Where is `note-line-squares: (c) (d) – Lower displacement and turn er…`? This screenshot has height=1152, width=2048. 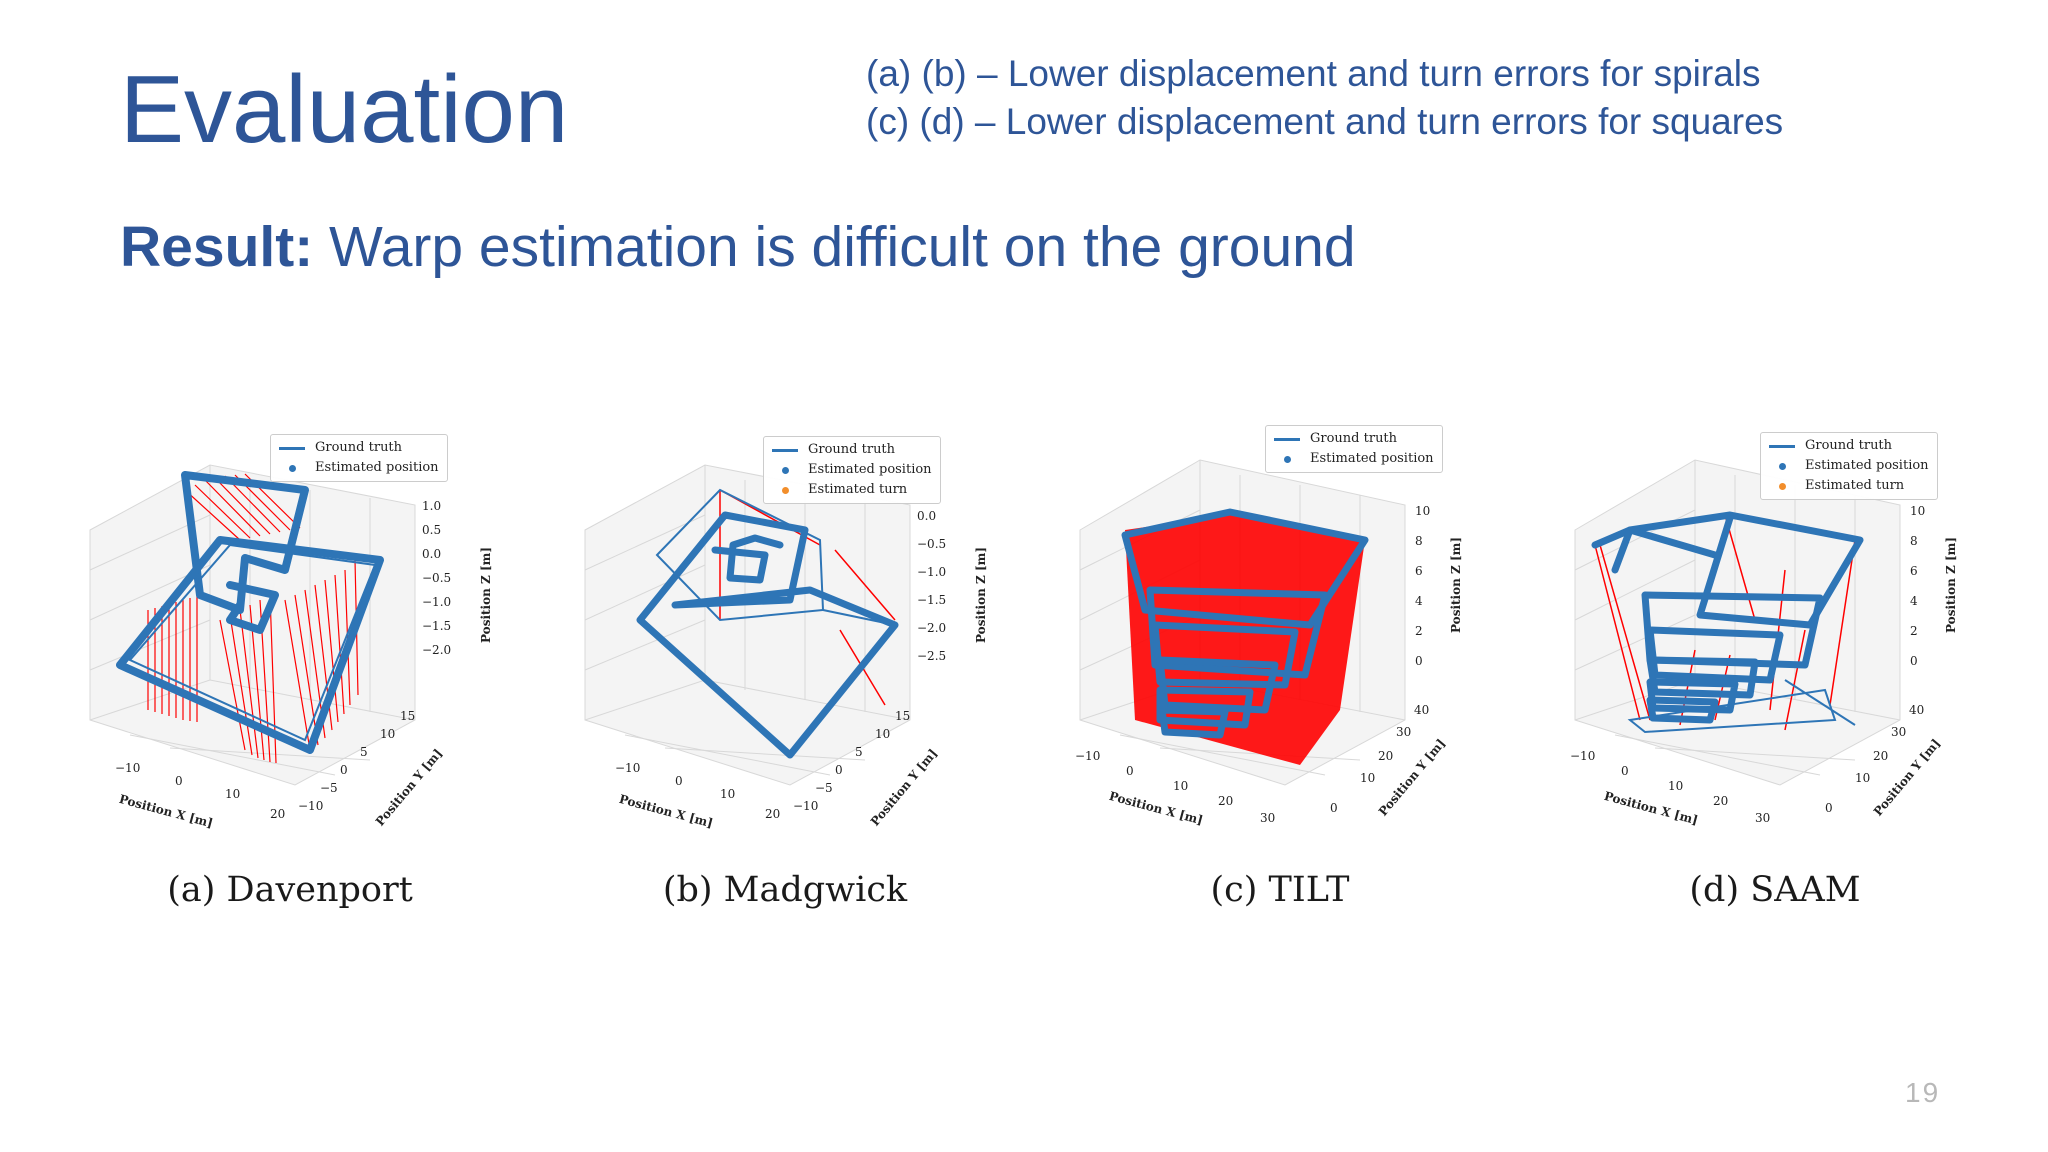 note-line-squares: (c) (d) – Lower displacement and turn er… is located at coordinates (1325, 121).